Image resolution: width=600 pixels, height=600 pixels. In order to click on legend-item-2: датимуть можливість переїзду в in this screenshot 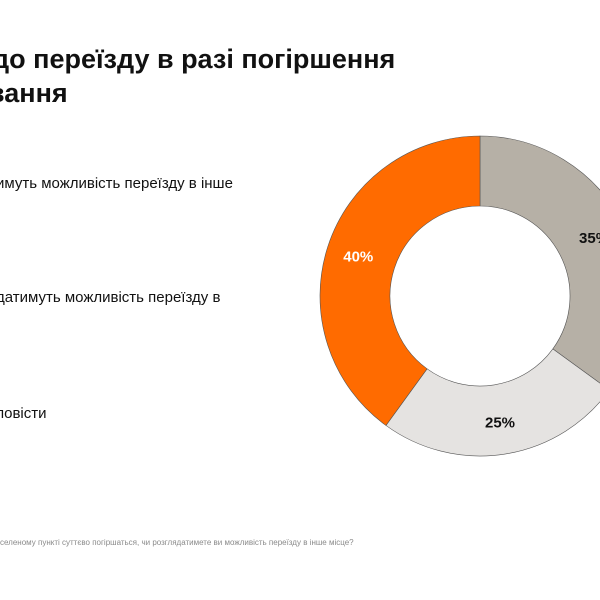, I will do `click(110, 297)`.